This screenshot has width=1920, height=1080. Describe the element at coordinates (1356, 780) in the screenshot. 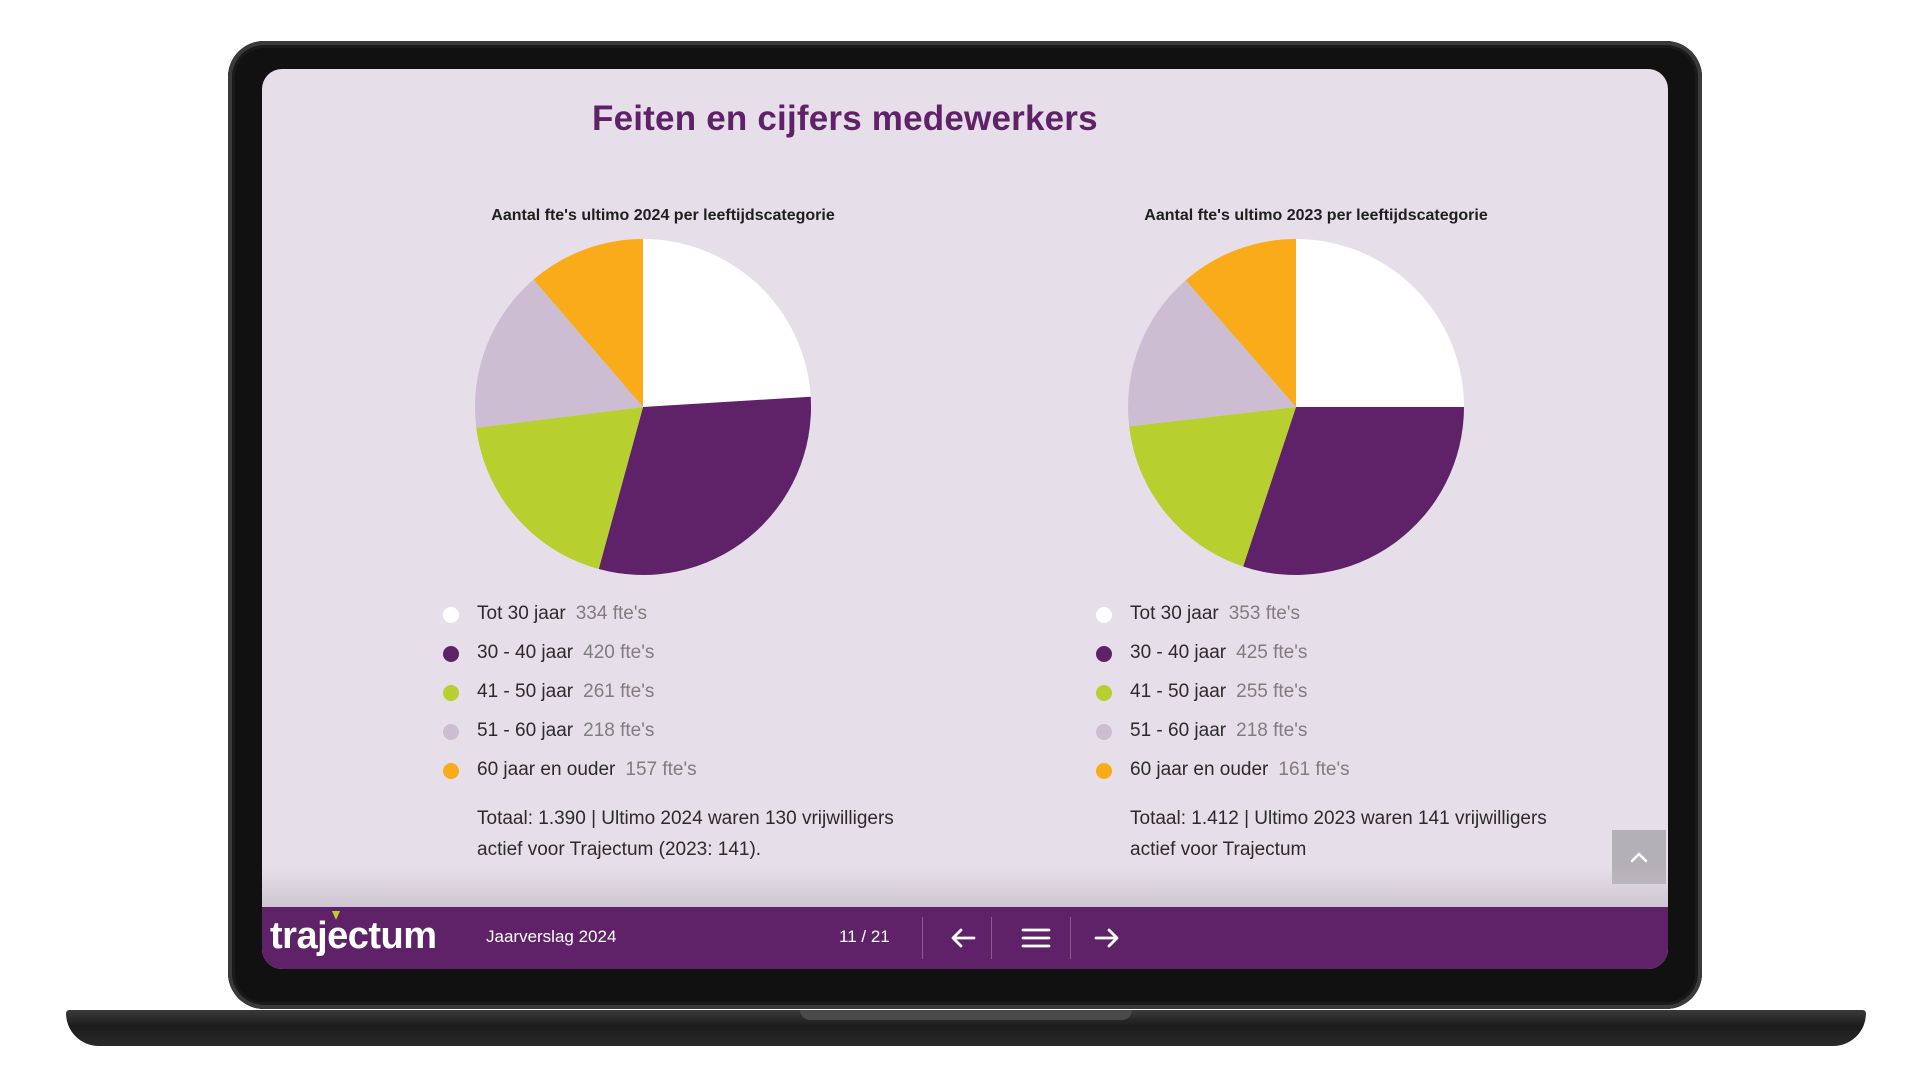

I see `legend-item: 60 jaar en ouder 161 fte's` at that location.